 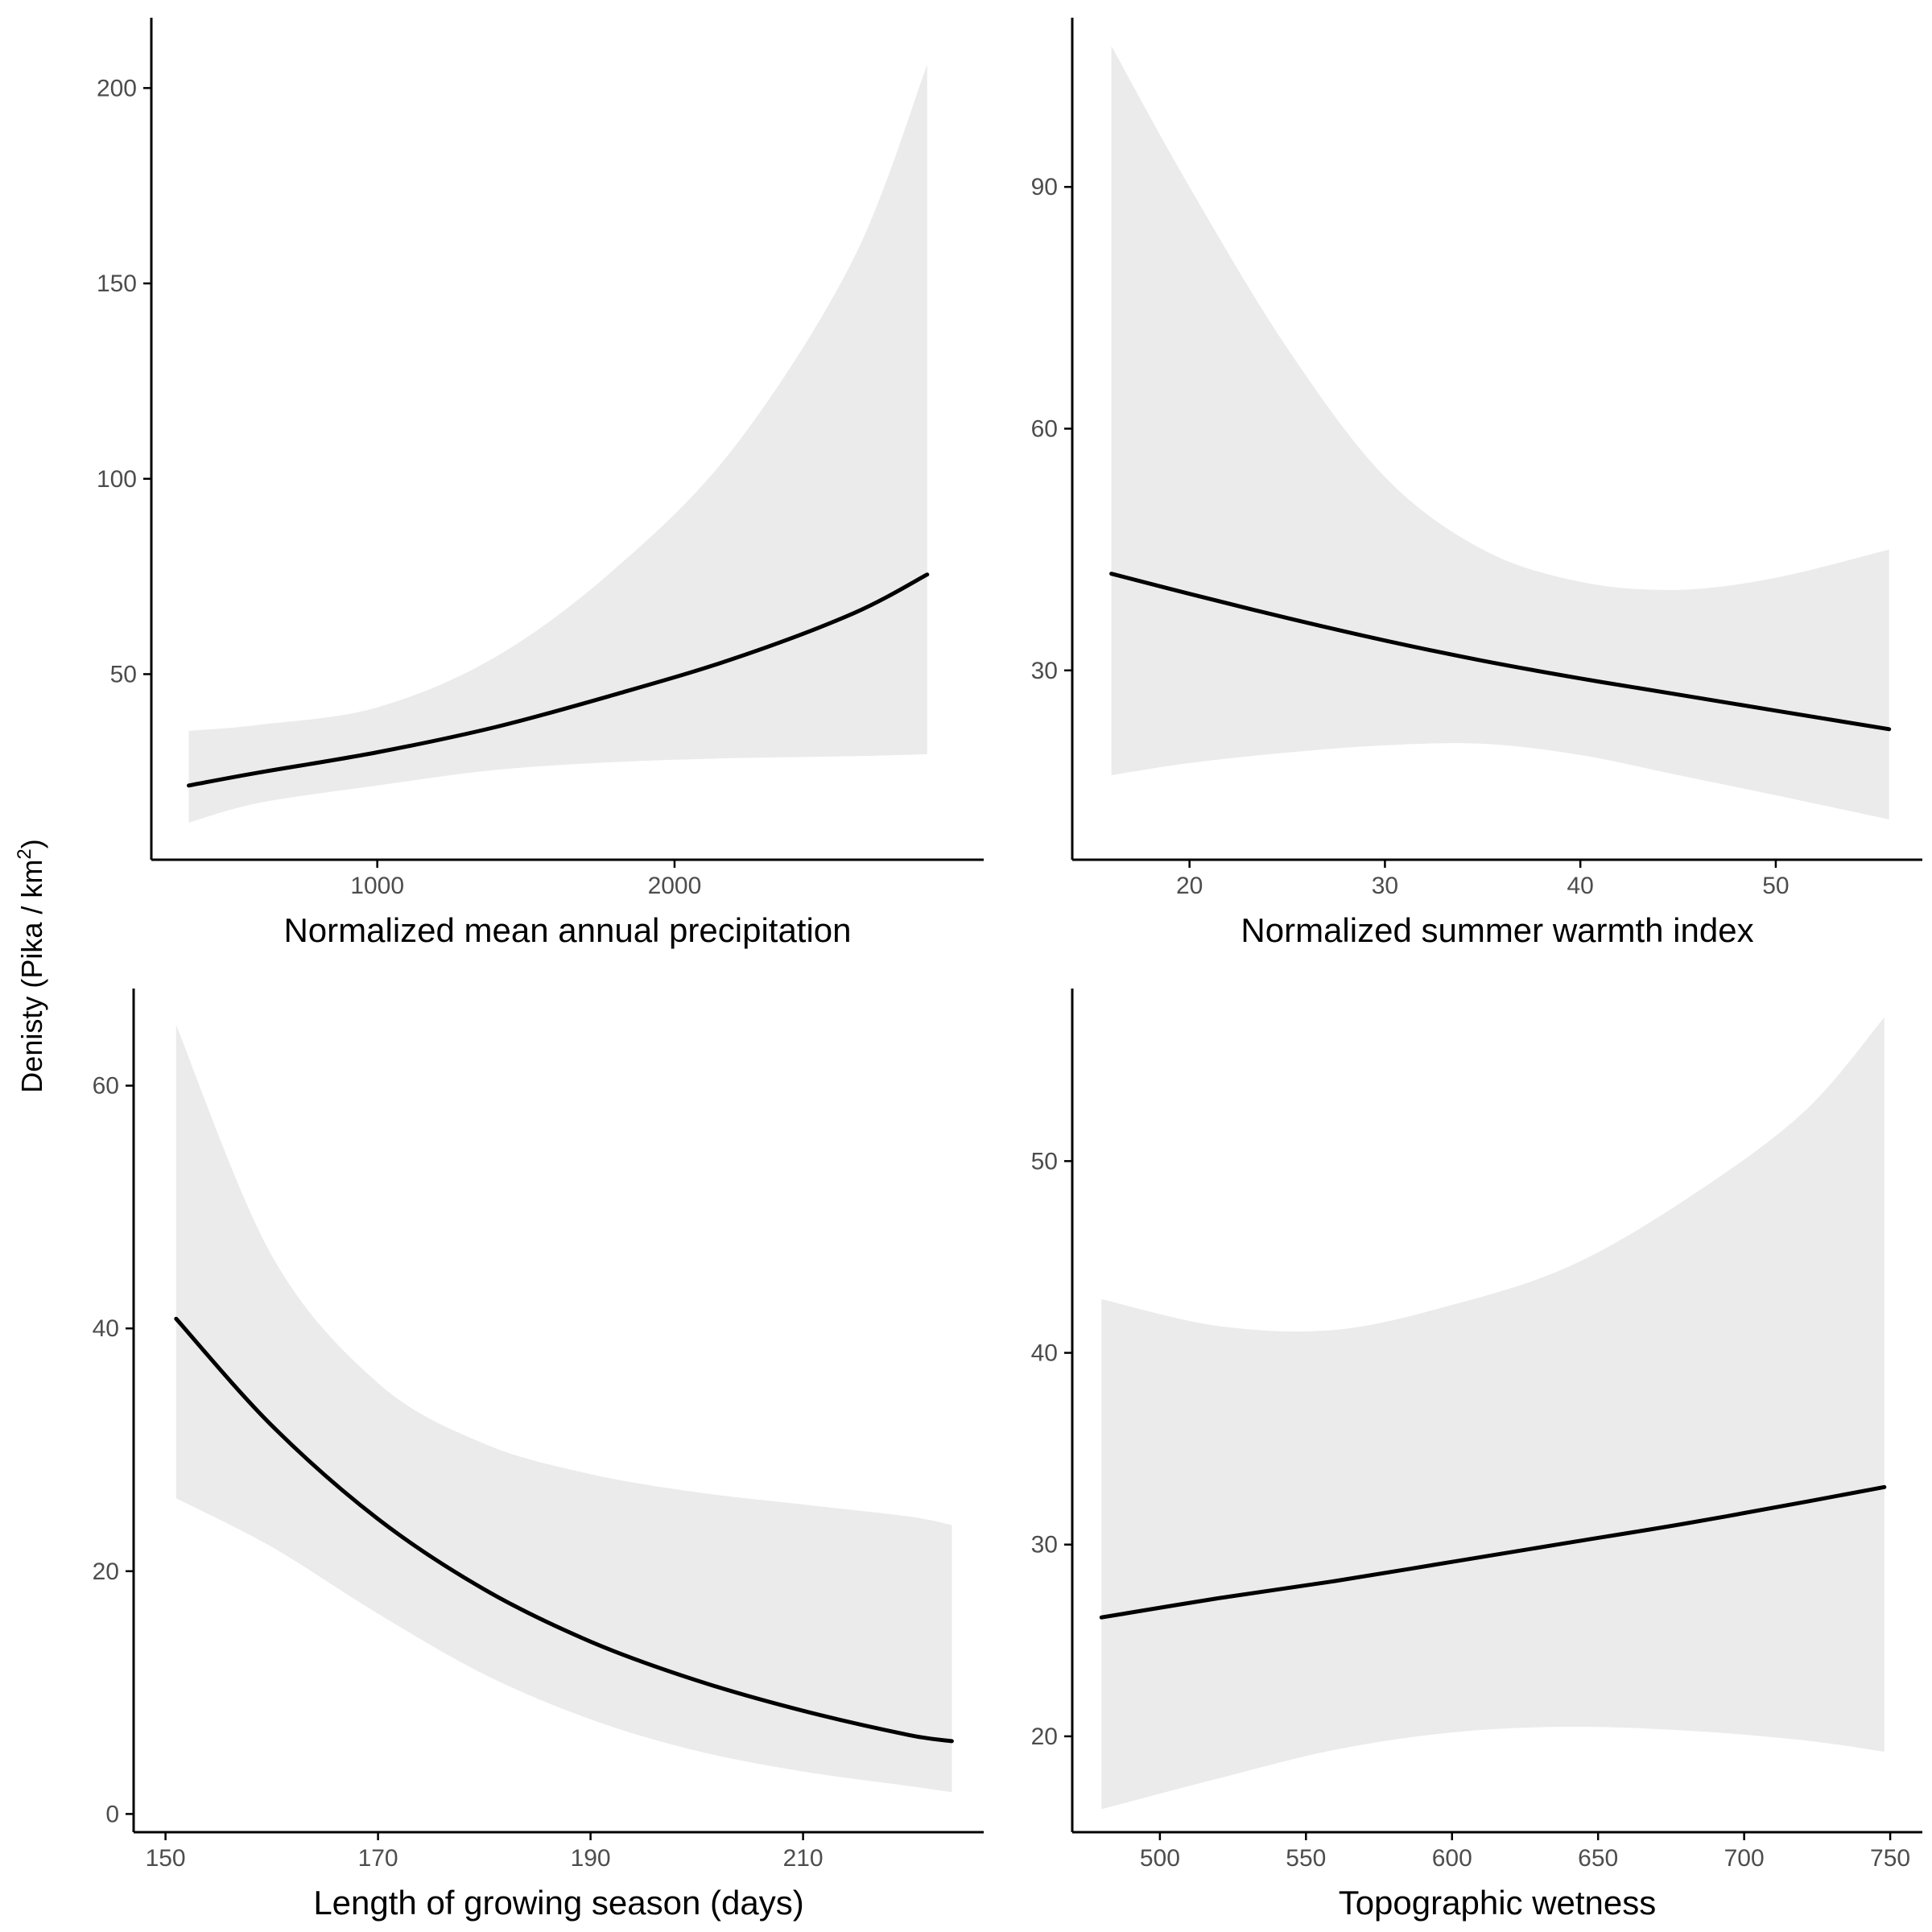 What do you see at coordinates (166, 1858) in the screenshot?
I see `x-tick-label: 150` at bounding box center [166, 1858].